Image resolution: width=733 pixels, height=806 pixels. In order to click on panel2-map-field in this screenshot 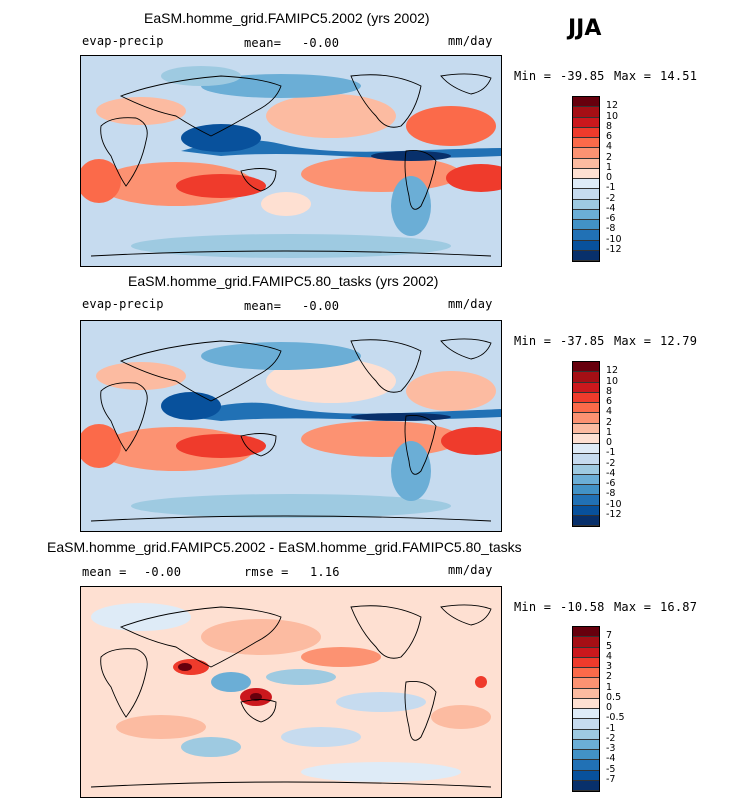, I will do `click(291, 426)`.